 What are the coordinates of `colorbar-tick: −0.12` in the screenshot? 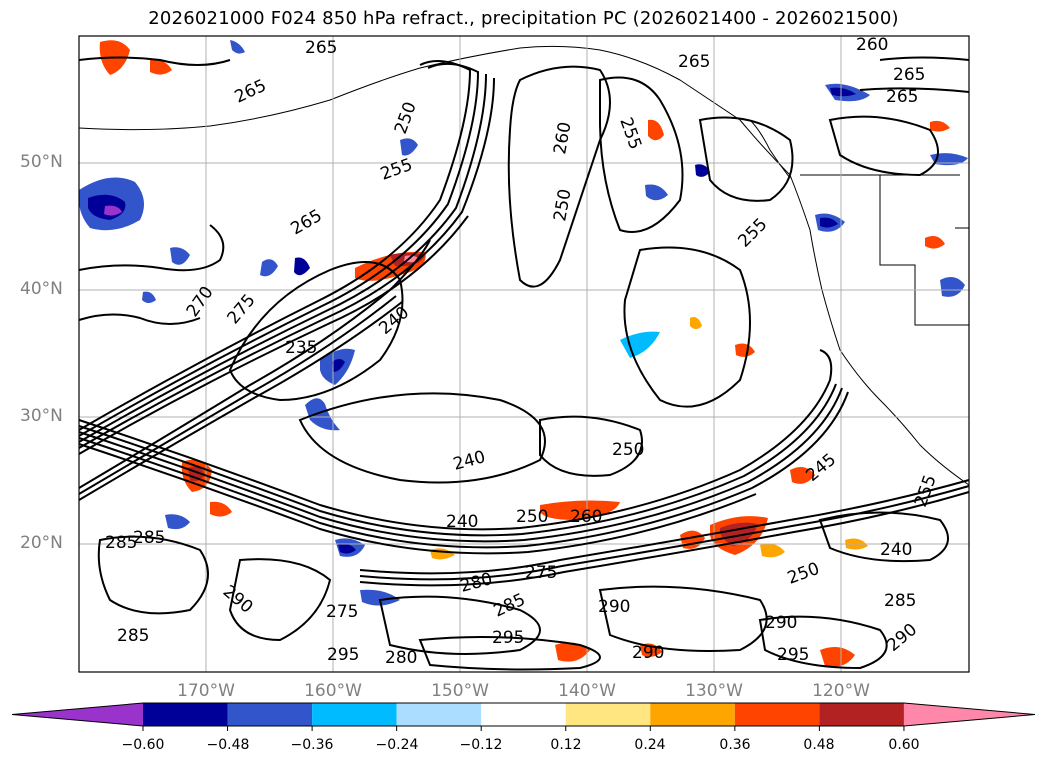 It's located at (481, 745).